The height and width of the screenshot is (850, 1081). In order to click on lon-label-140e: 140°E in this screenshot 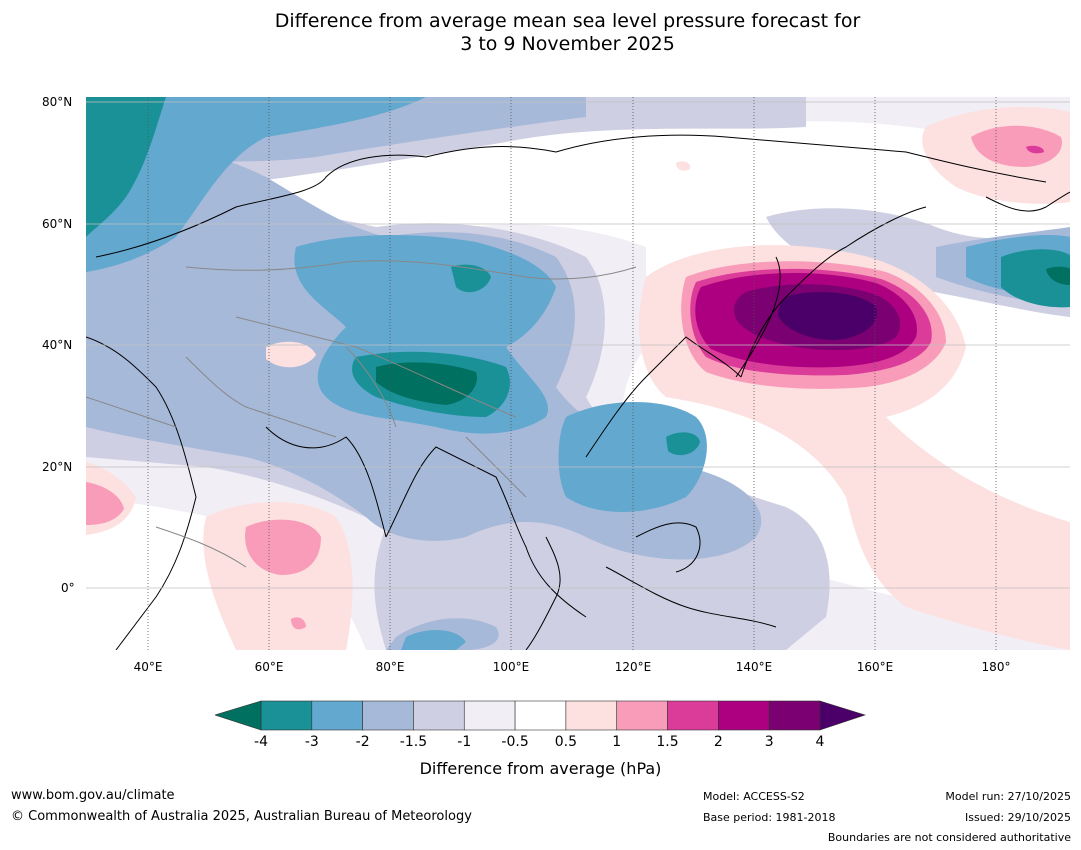, I will do `click(754, 667)`.